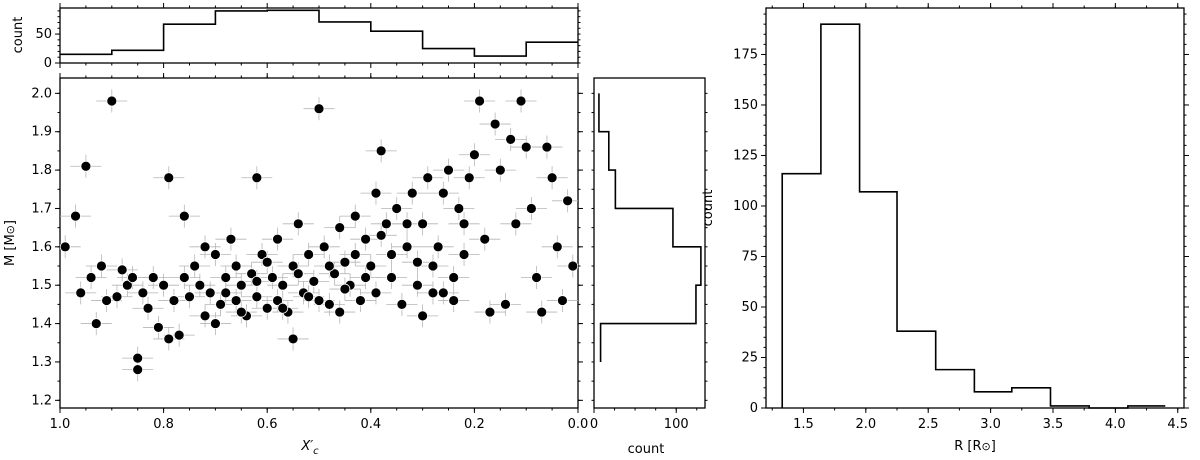 The width and height of the screenshot is (1200, 460). Describe the element at coordinates (646, 449) in the screenshot. I see `right-histogram-xlabel: count` at that location.